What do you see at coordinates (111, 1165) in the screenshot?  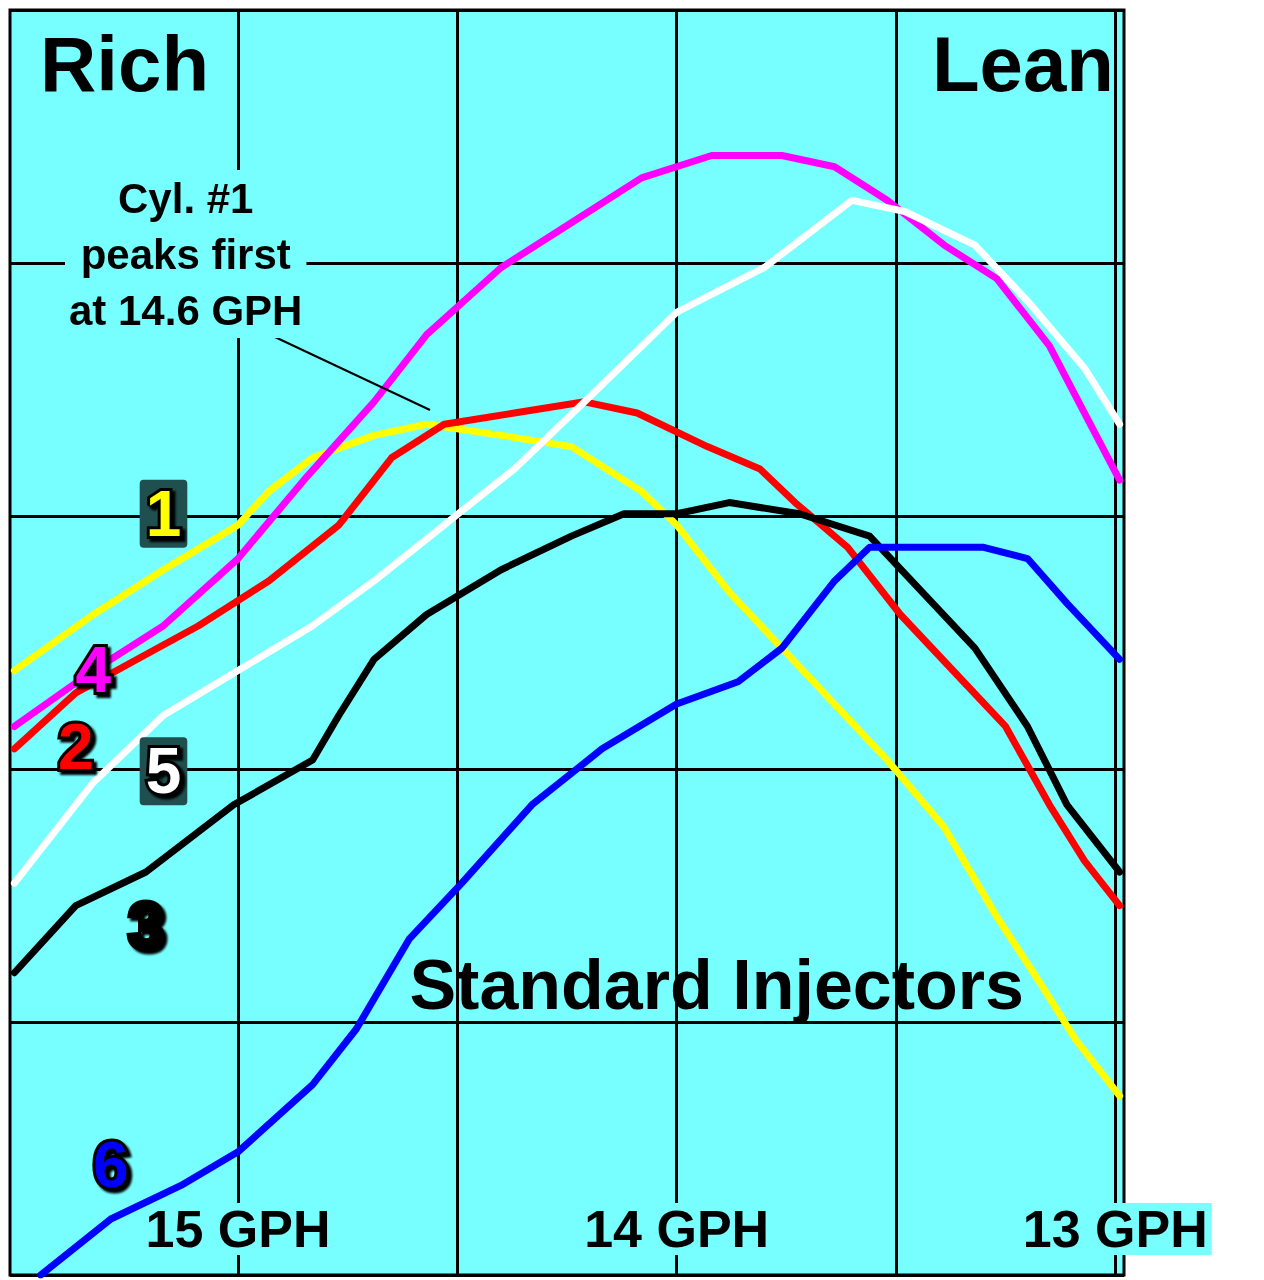 I see `series-label: 6` at bounding box center [111, 1165].